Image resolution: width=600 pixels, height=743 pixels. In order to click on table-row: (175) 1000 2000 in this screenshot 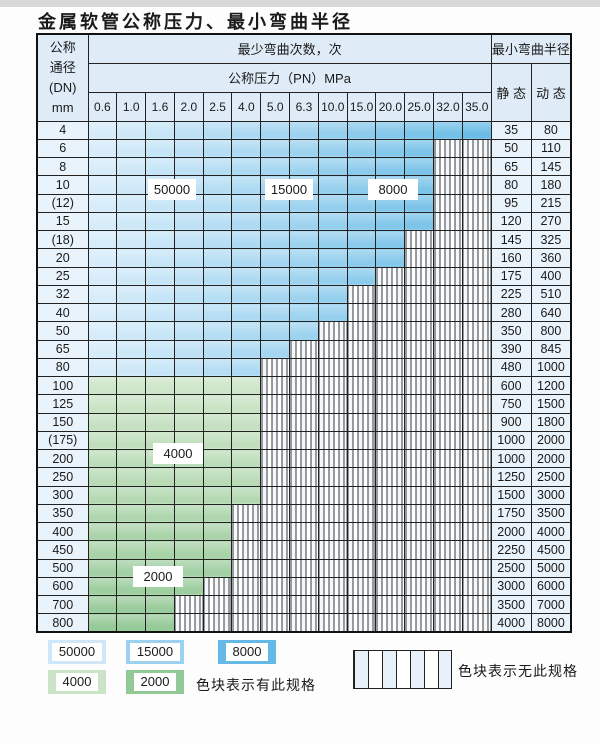, I will do `click(304, 440)`.